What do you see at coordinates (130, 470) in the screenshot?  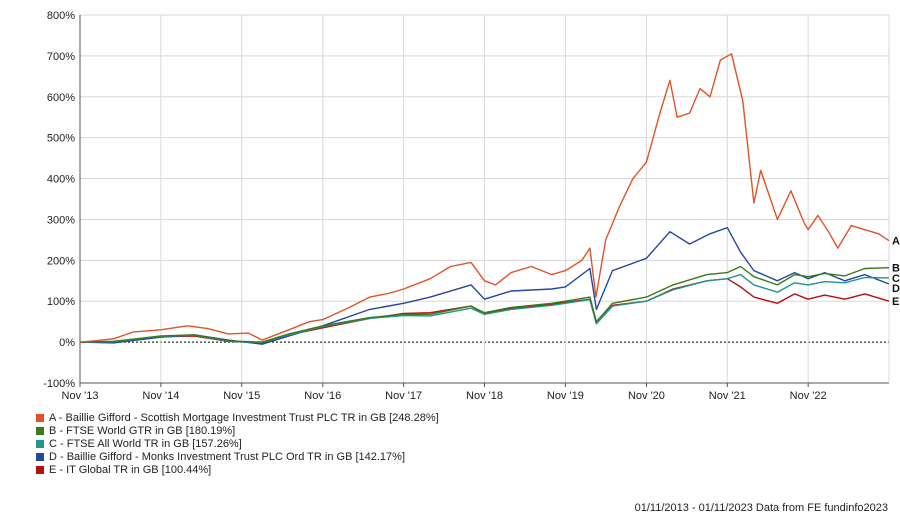 I see `legend-label: E - IT Global TR in GB [100.44%]` at bounding box center [130, 470].